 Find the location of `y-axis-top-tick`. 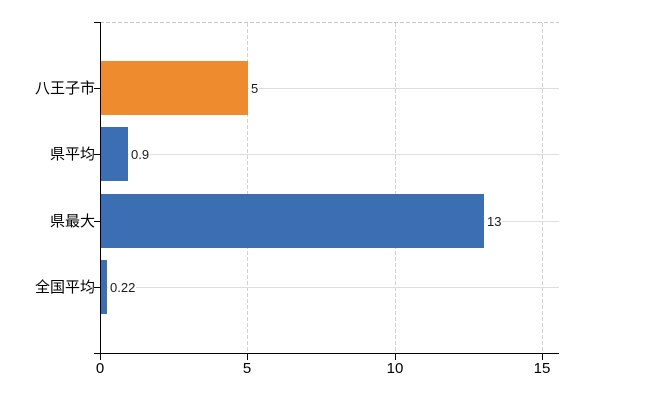

y-axis-top-tick is located at coordinates (97, 22).